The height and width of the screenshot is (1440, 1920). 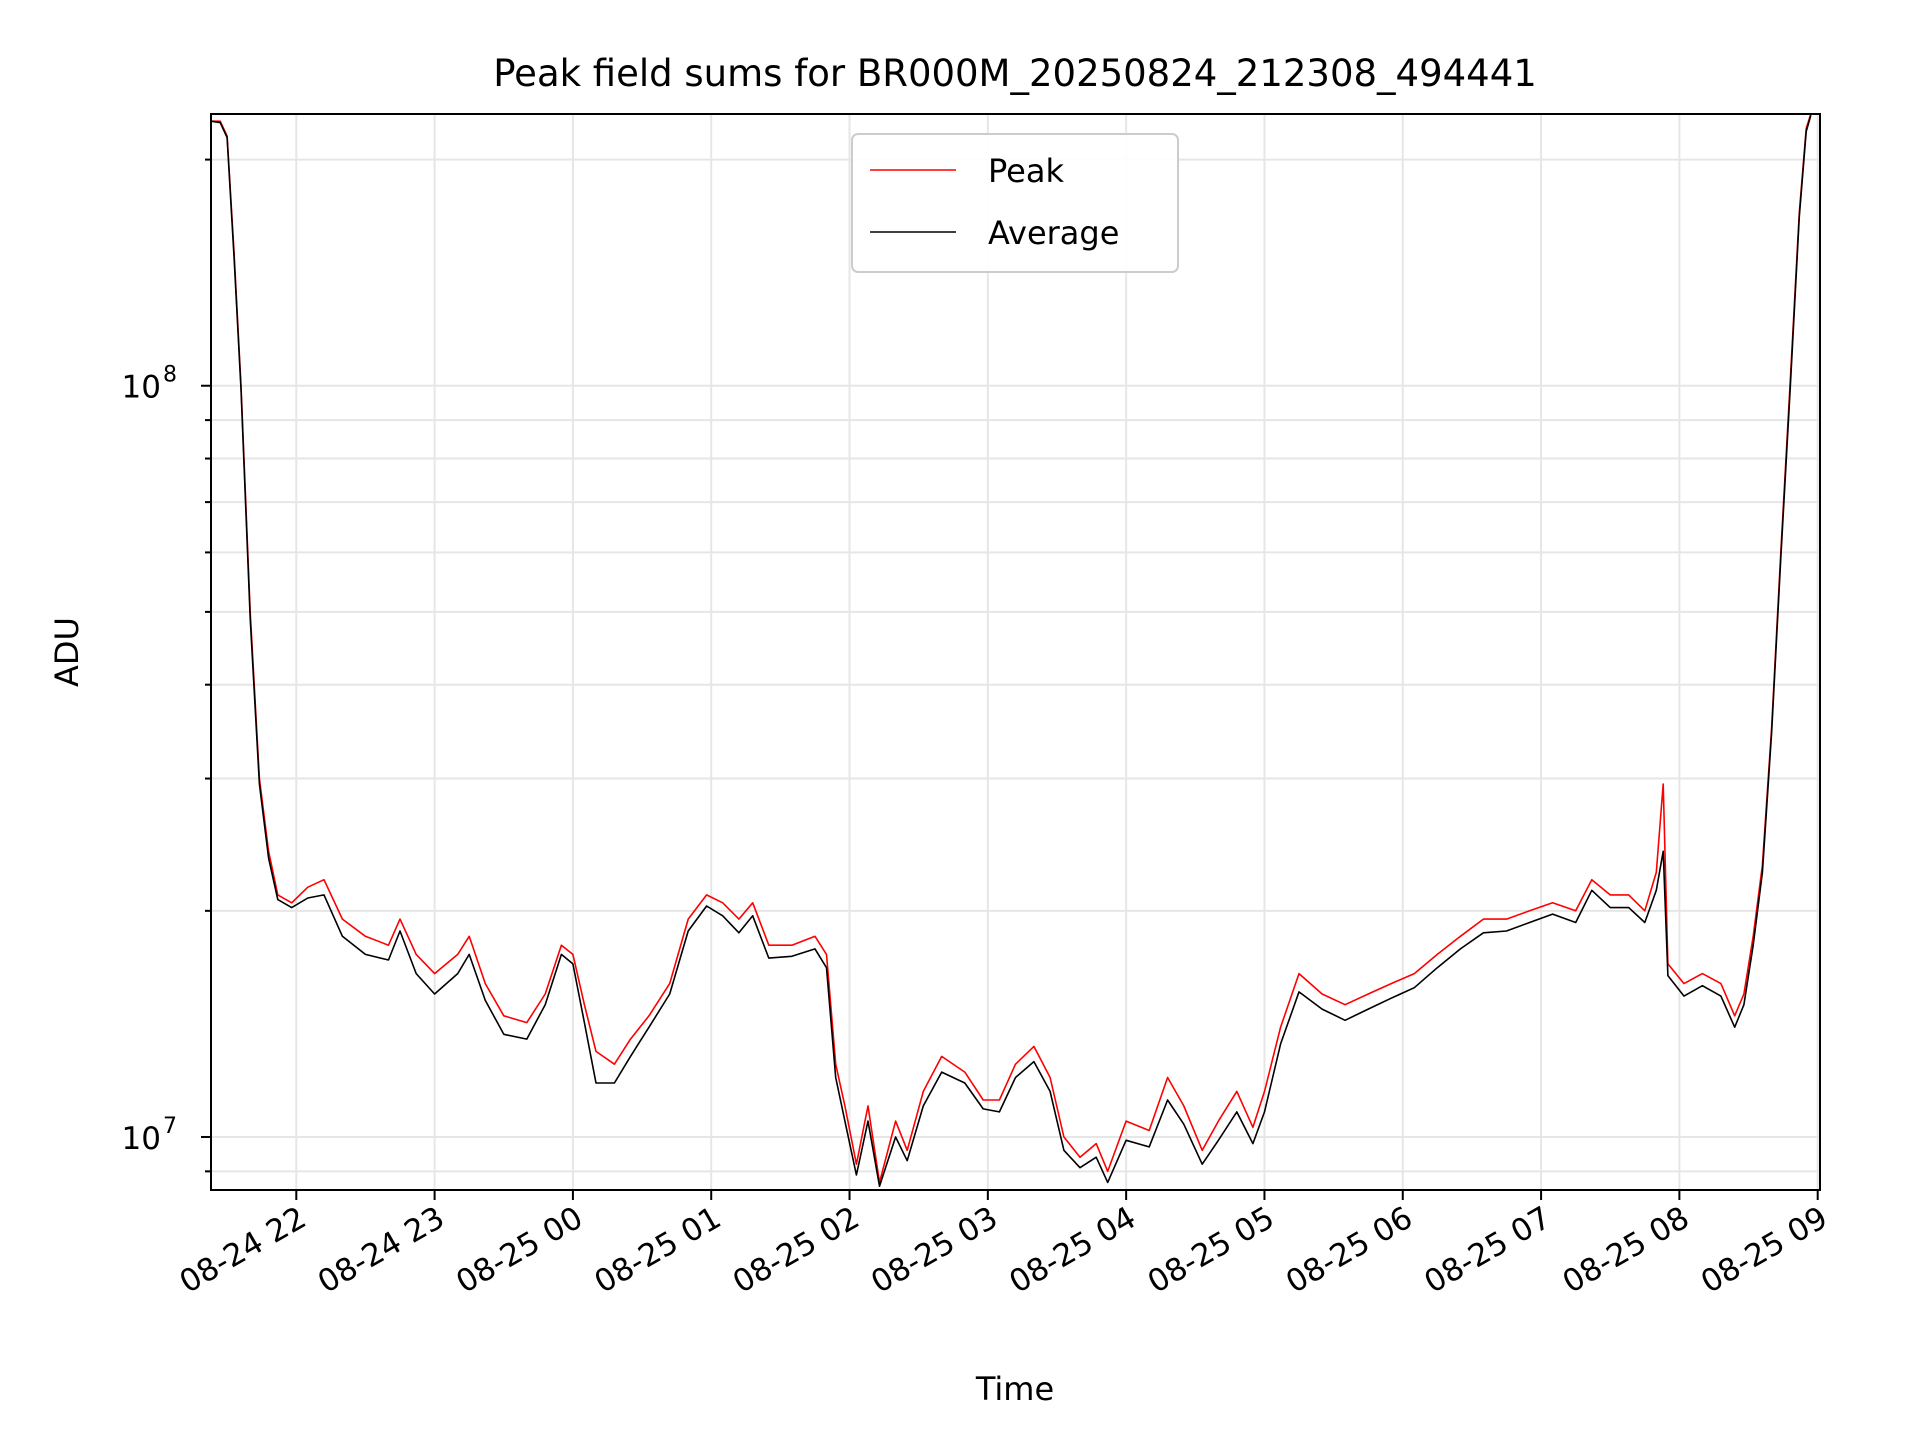 I want to click on legend-box, so click(x=1015, y=203).